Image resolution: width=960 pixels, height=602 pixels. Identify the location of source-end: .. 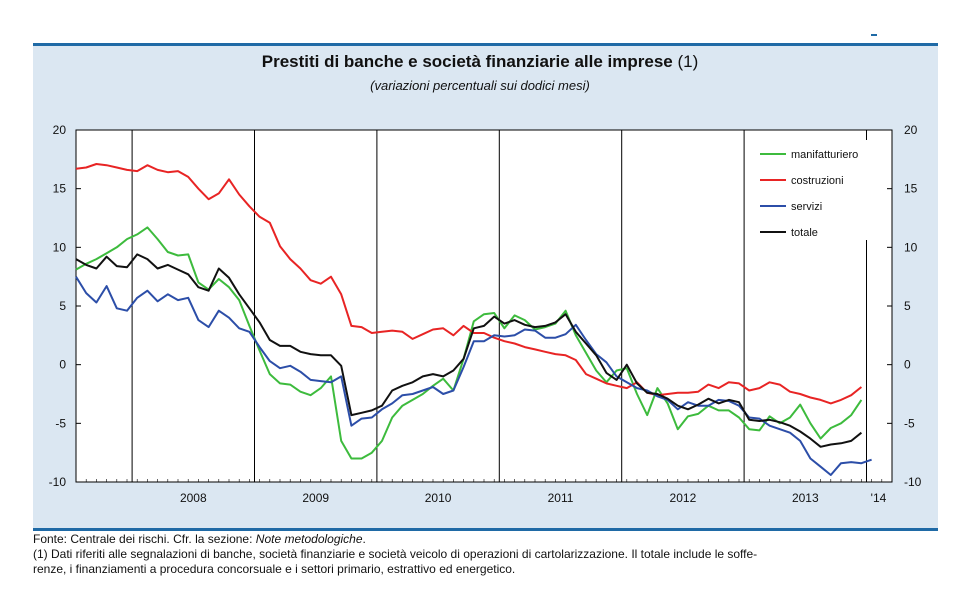
(364, 539).